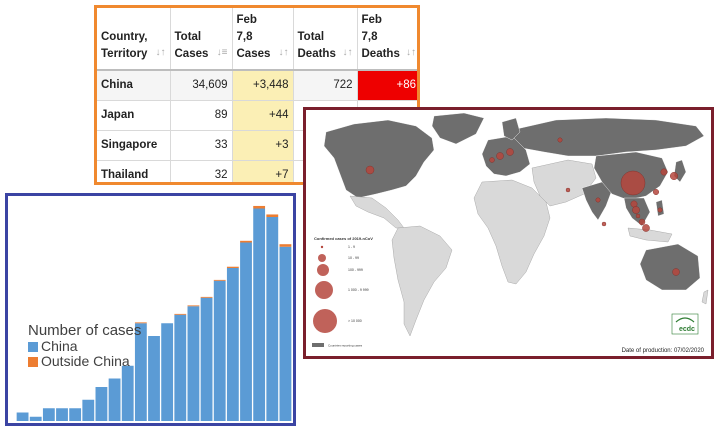  I want to click on map-legend-item: 10 - 99, so click(353, 258).